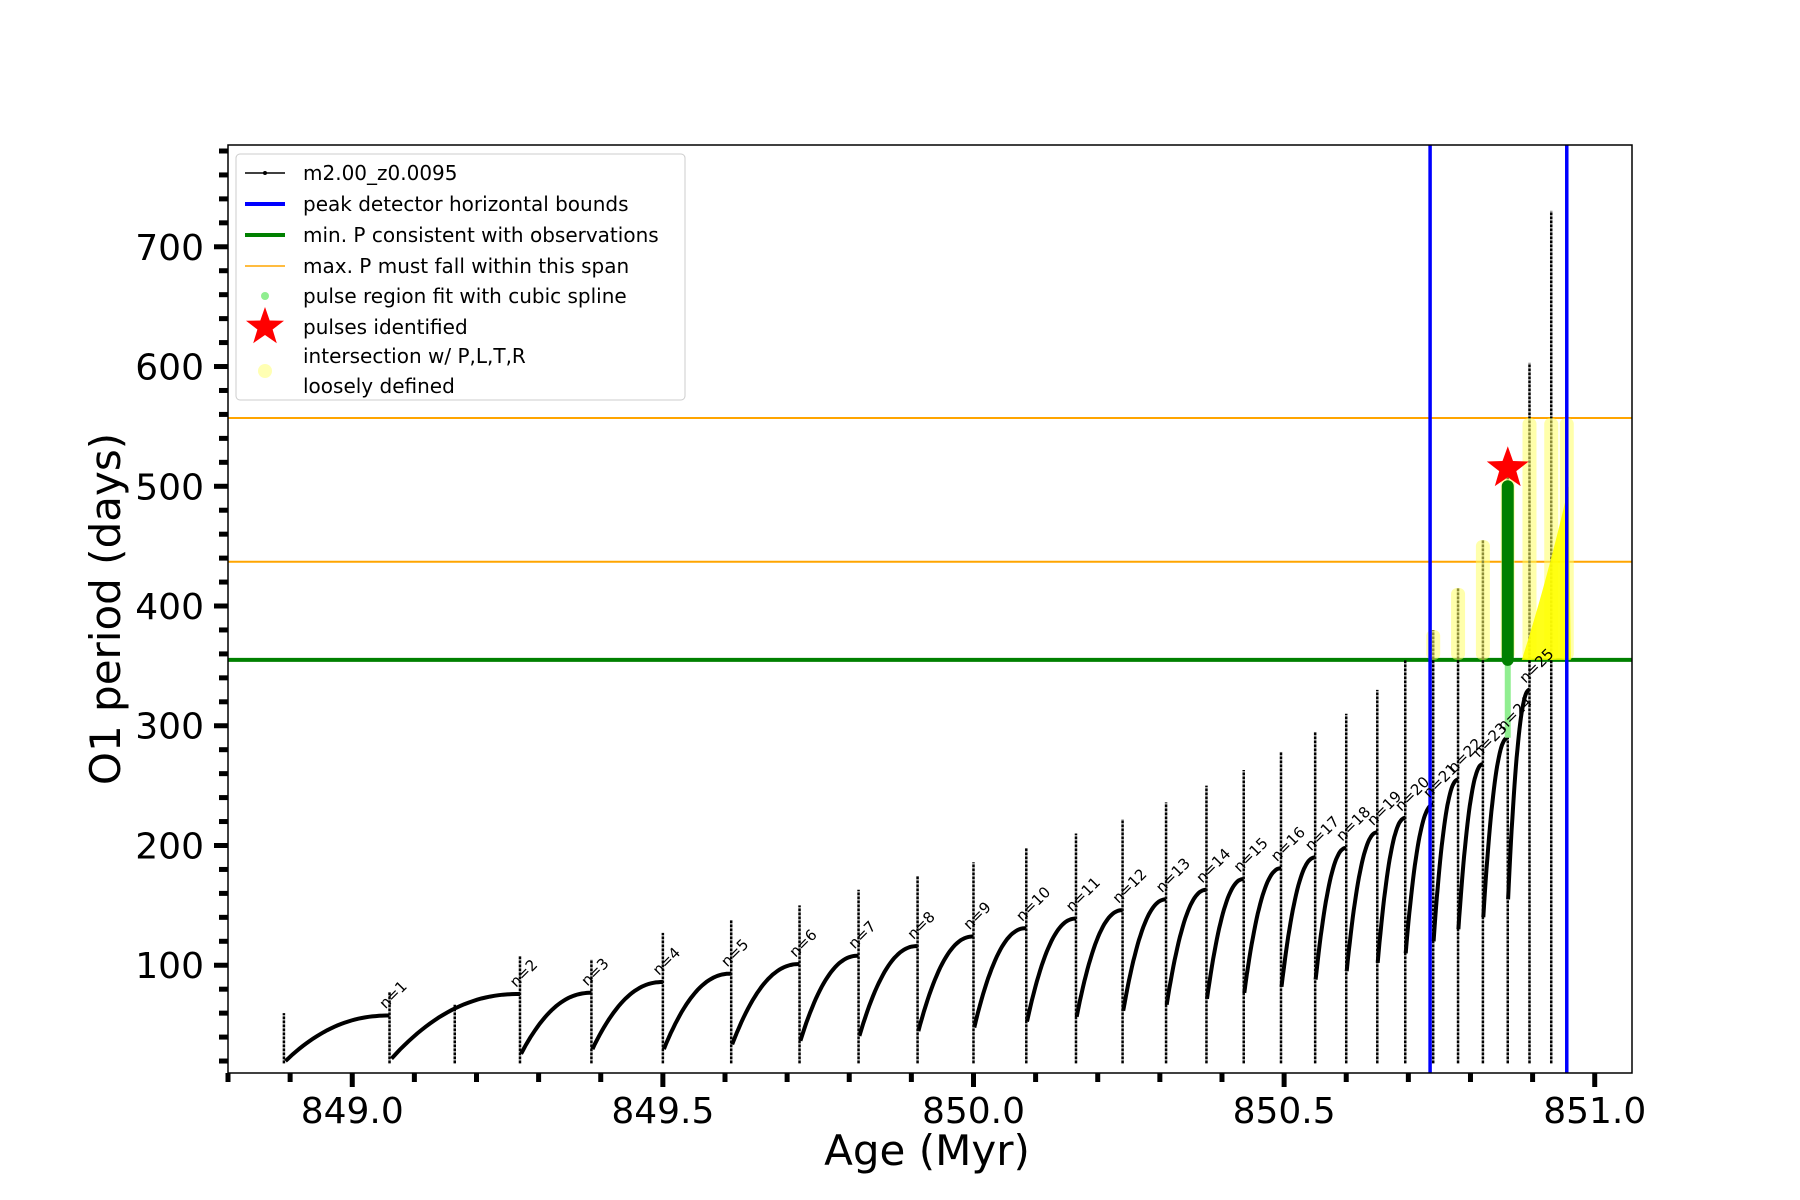  I want to click on legend-label-6: pulses identified, so click(385, 327).